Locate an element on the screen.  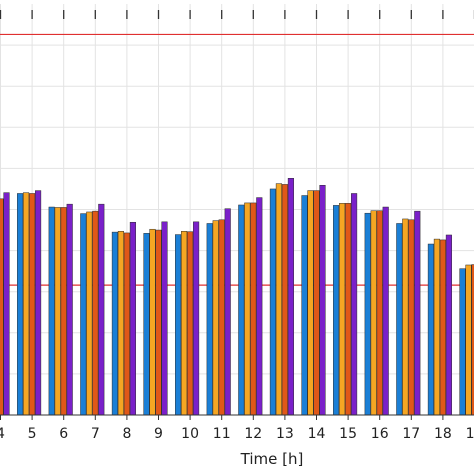
x-tick-label: 5 is located at coordinates (32, 434).